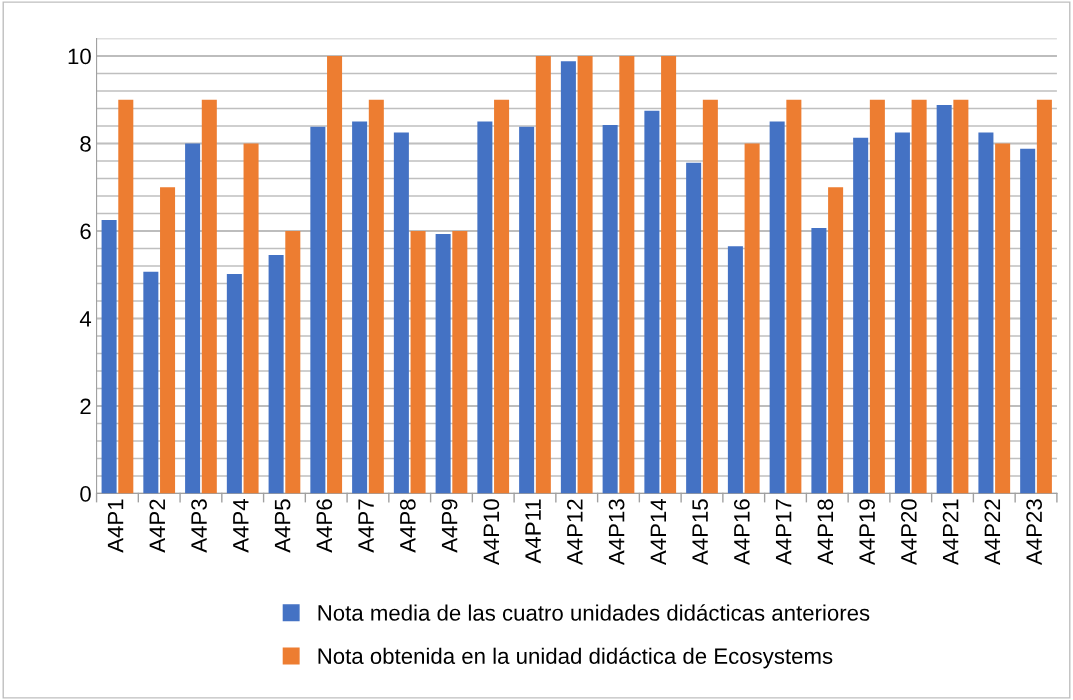 Image resolution: width=1073 pixels, height=700 pixels. I want to click on y-tick-label: 2, so click(85, 406).